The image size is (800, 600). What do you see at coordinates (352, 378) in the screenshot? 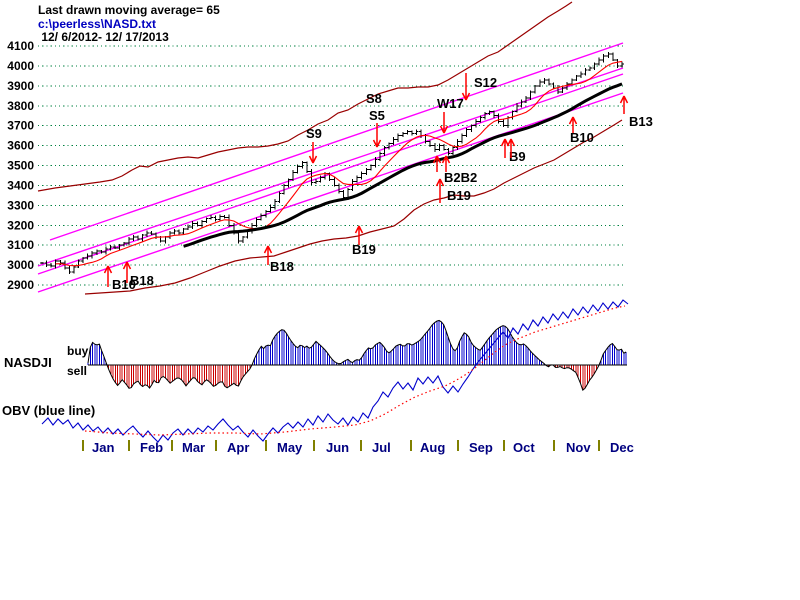
I see `oscillator-negative-stripes` at bounding box center [352, 378].